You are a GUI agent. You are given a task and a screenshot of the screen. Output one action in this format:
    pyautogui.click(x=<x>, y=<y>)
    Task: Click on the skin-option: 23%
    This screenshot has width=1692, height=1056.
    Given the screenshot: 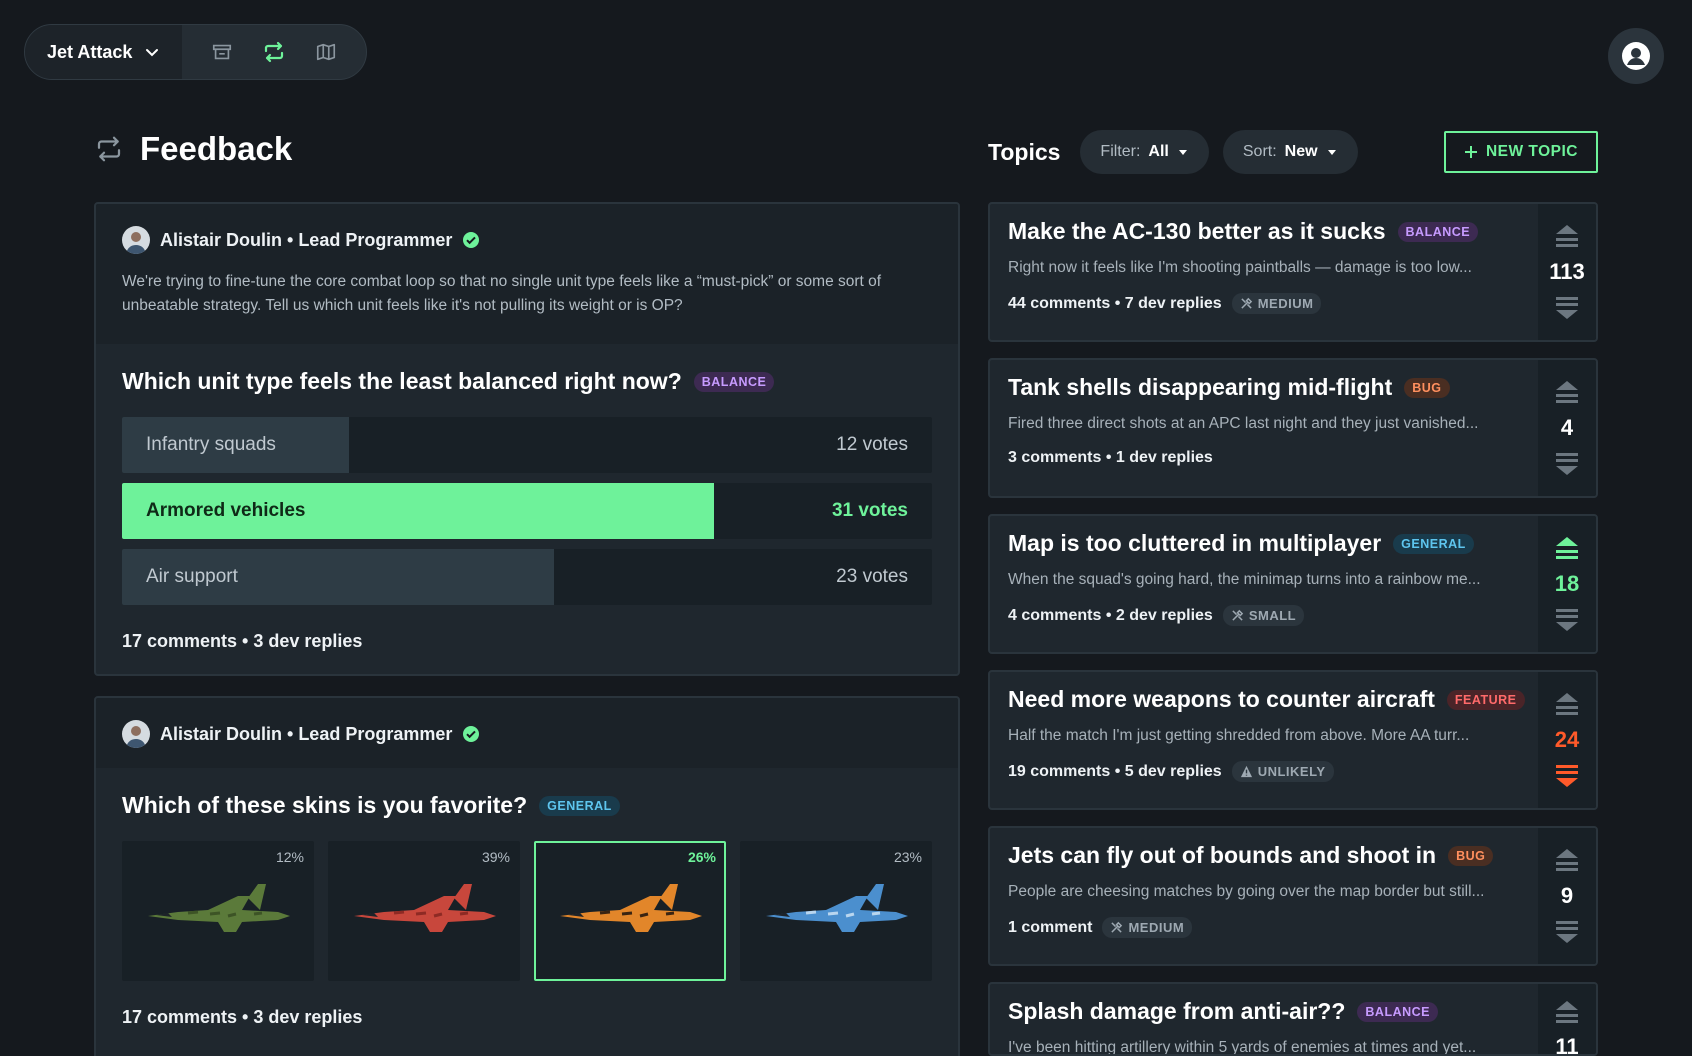 What is the action you would take?
    pyautogui.click(x=836, y=911)
    